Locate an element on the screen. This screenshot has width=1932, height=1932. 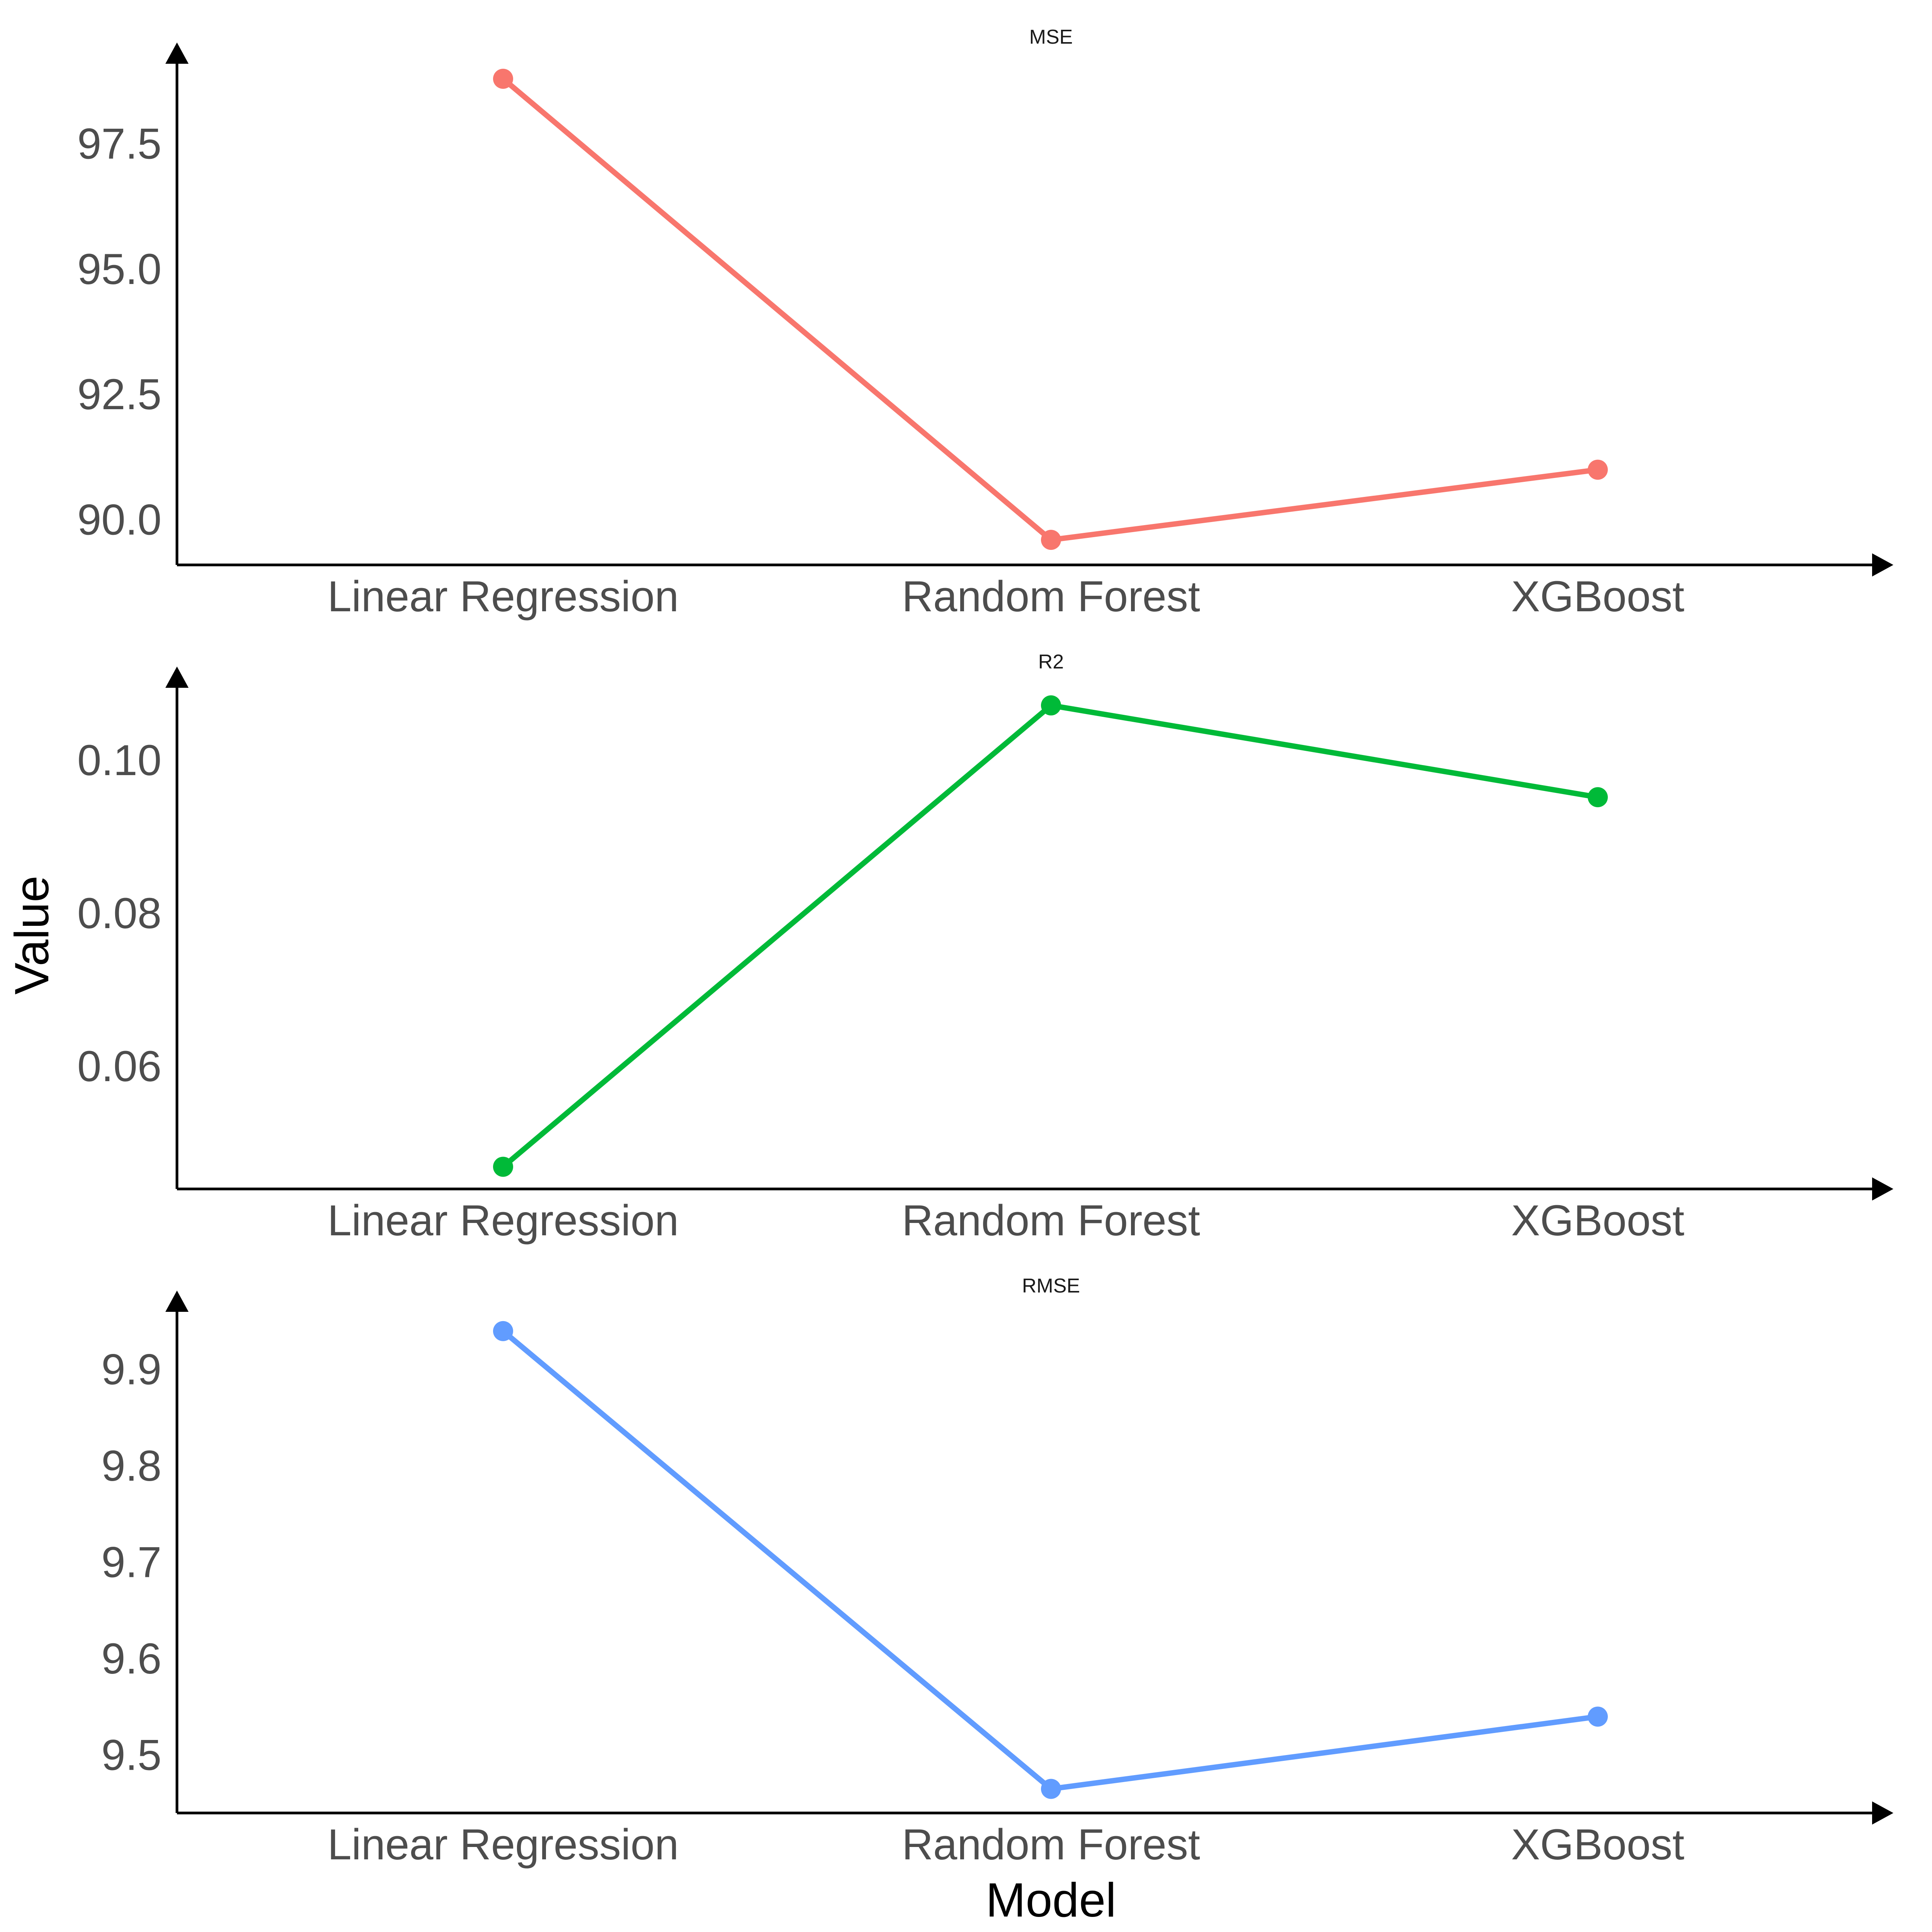
panel-title-mse: MSE is located at coordinates (1051, 37).